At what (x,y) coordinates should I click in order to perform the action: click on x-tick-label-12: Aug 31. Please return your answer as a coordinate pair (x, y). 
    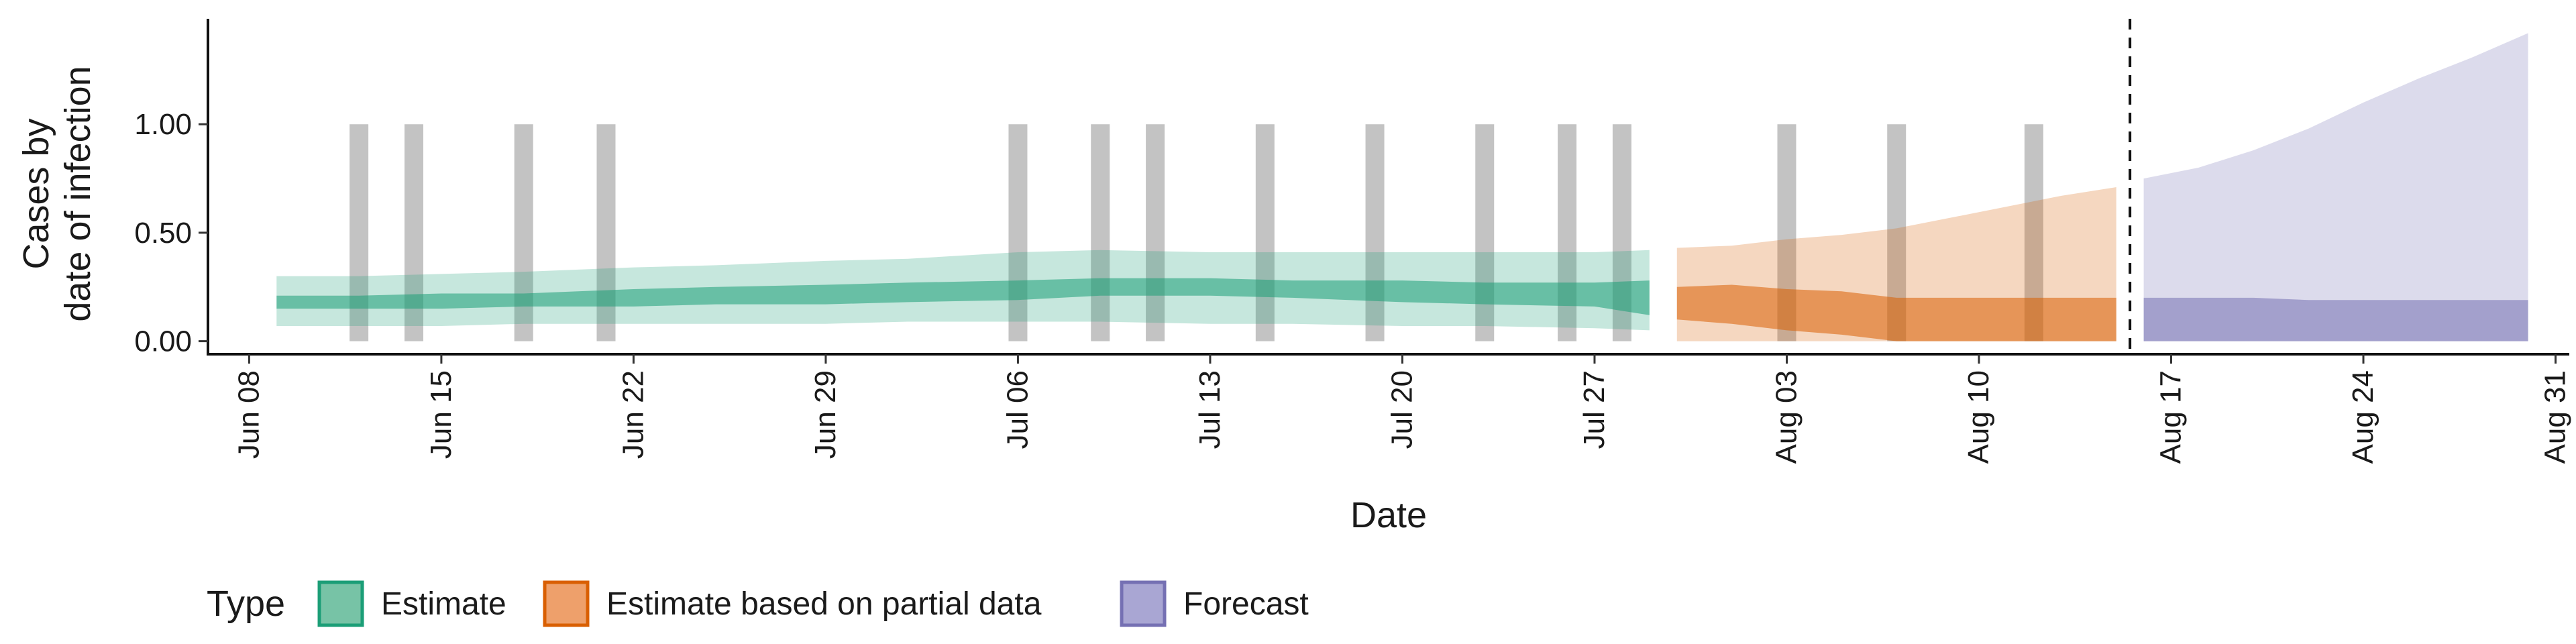
    Looking at the image, I should click on (2555, 417).